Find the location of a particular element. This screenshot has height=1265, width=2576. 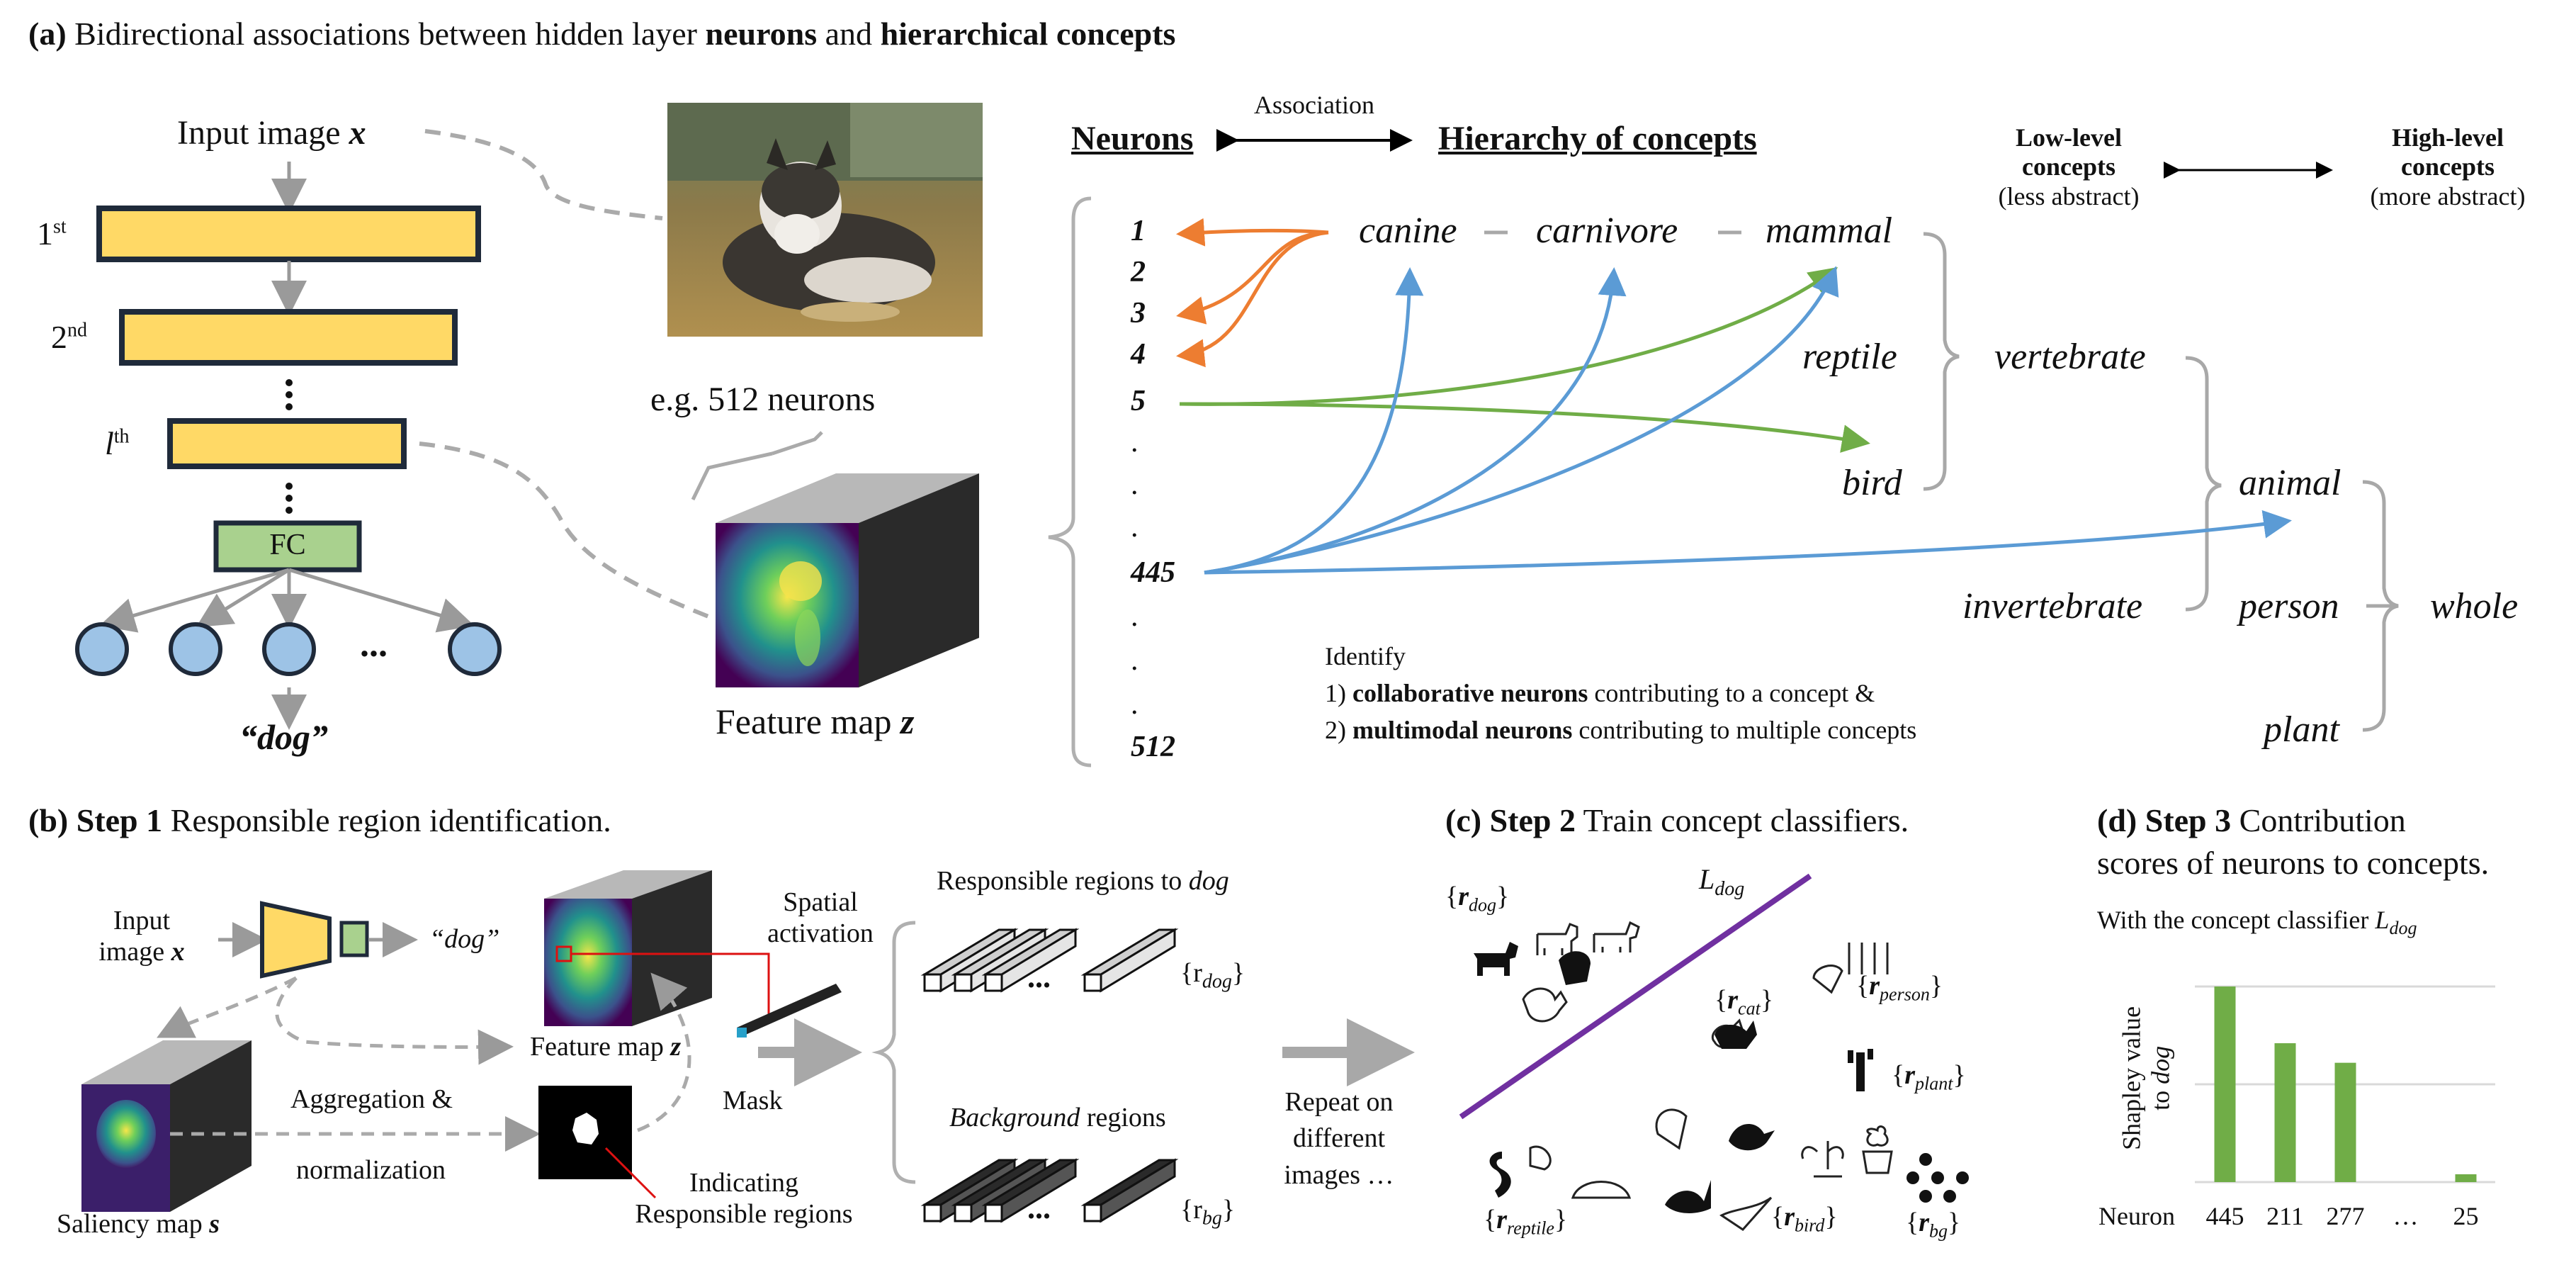

r-bg-open: {r is located at coordinates (1191, 1210).